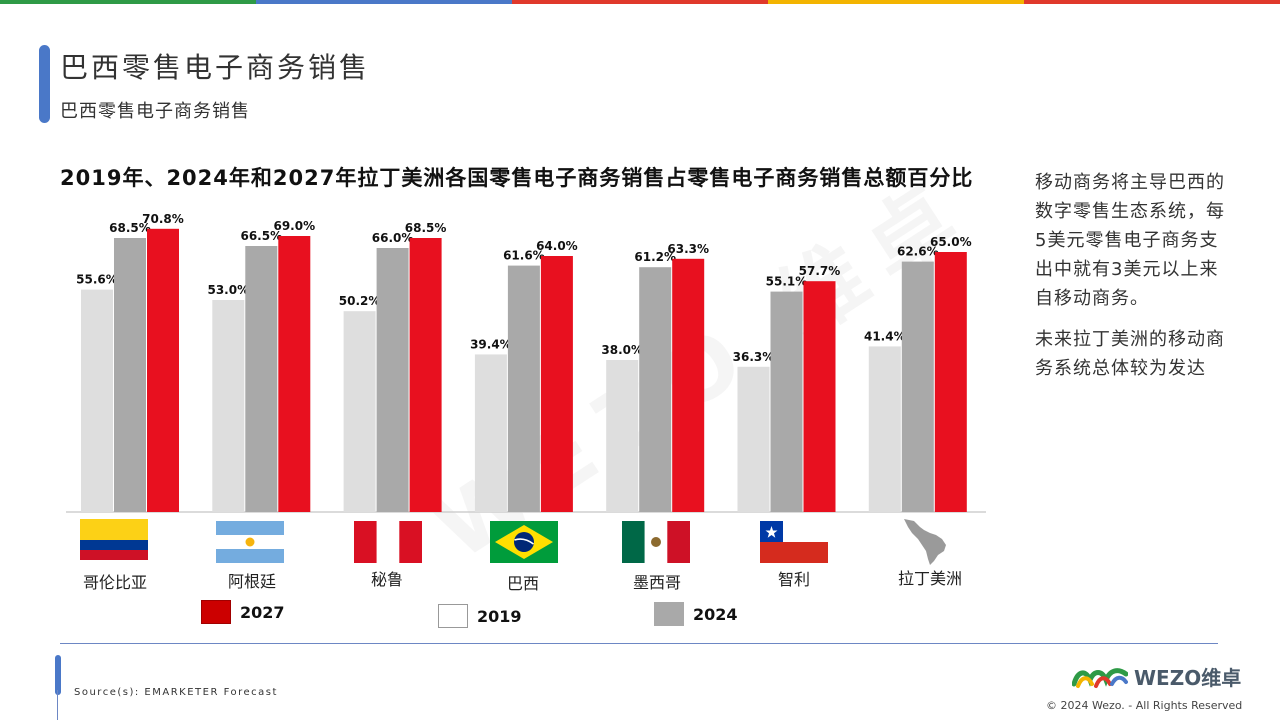 The image size is (1280, 720). Describe the element at coordinates (58, 675) in the screenshot. I see `footer-accent-bar` at that location.